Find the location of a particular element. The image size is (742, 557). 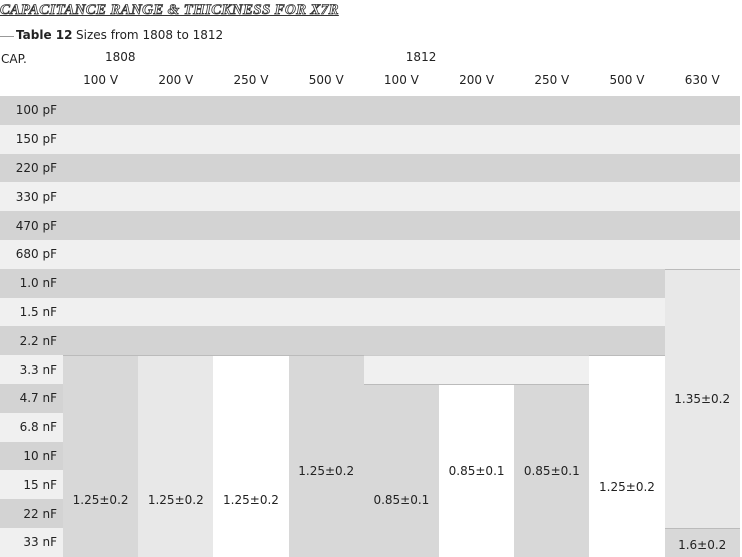

row-label: 10 nF is located at coordinates (31, 456).